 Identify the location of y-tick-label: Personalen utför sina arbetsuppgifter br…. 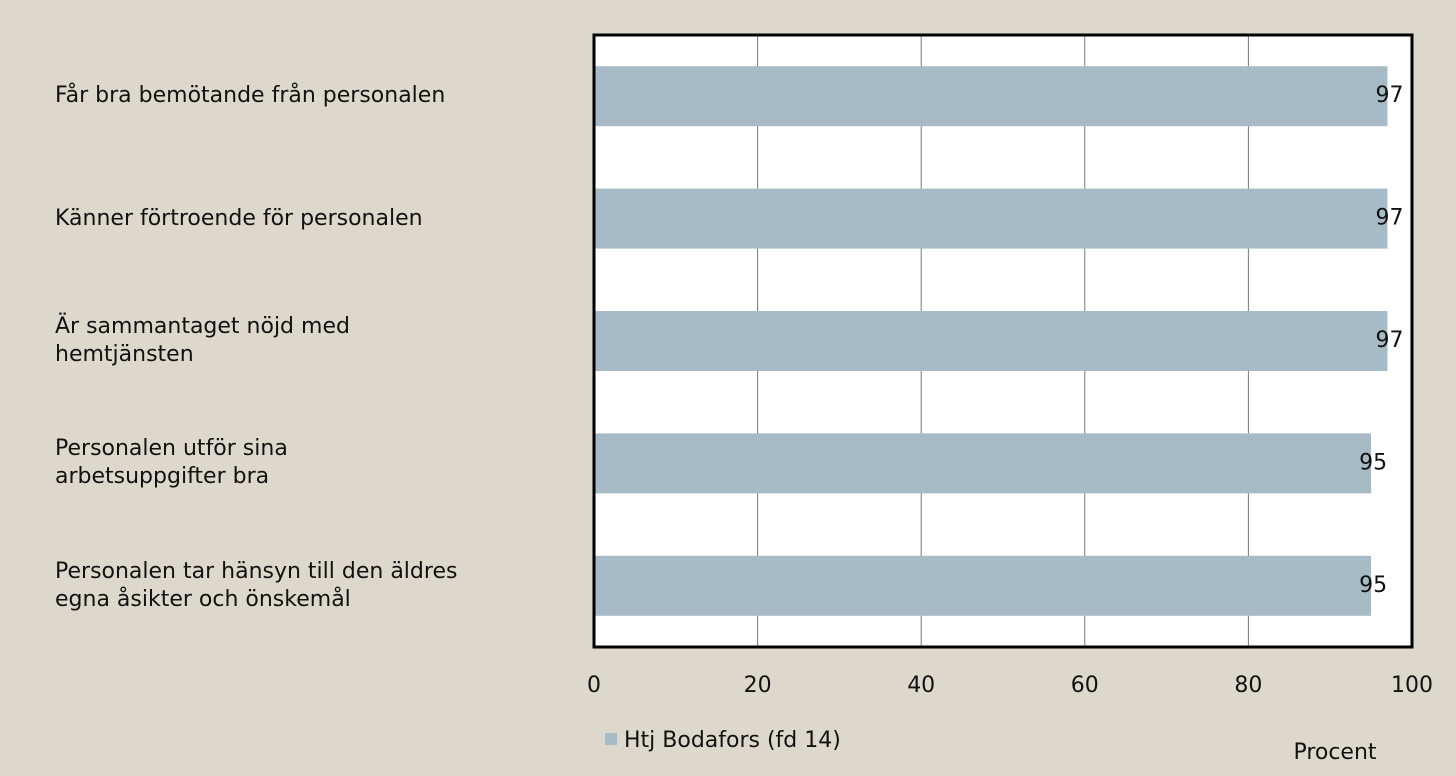
(171, 463).